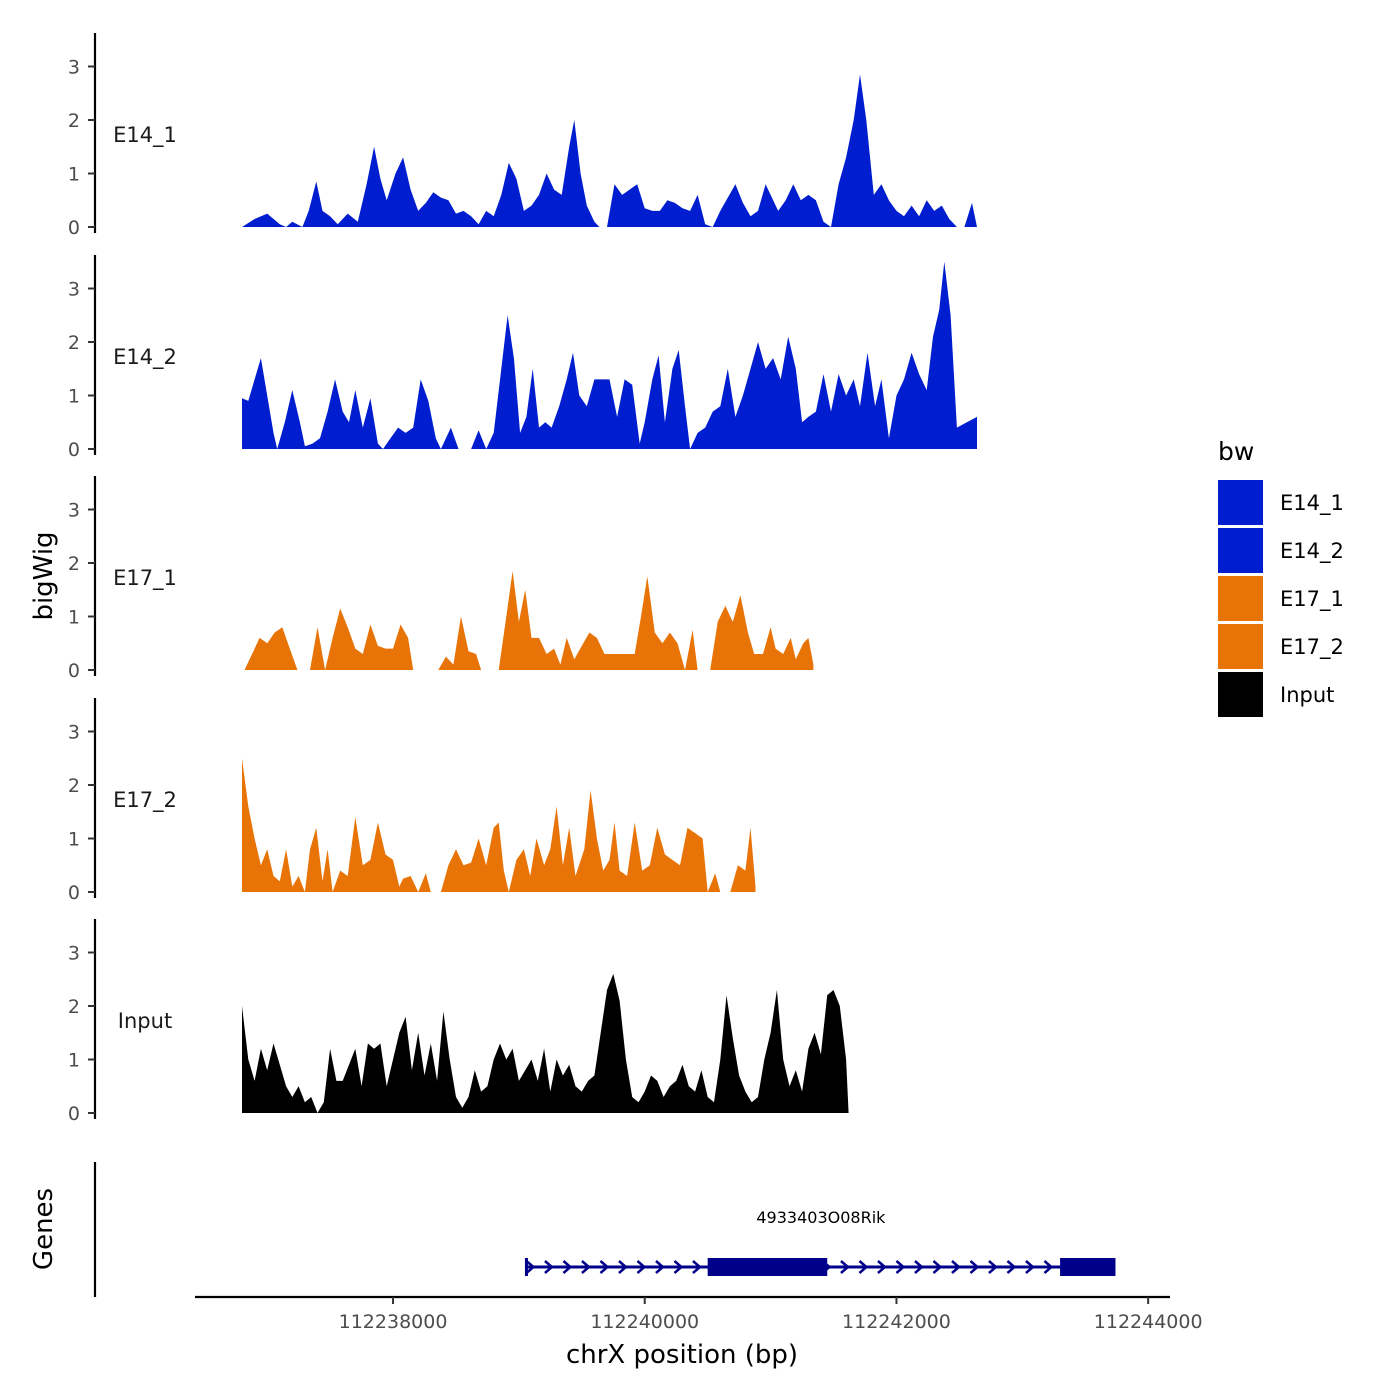 The image size is (1400, 1400). I want to click on legend: bw E14_1 E14_2 E17_1 E17_2 Input, so click(1281, 577).